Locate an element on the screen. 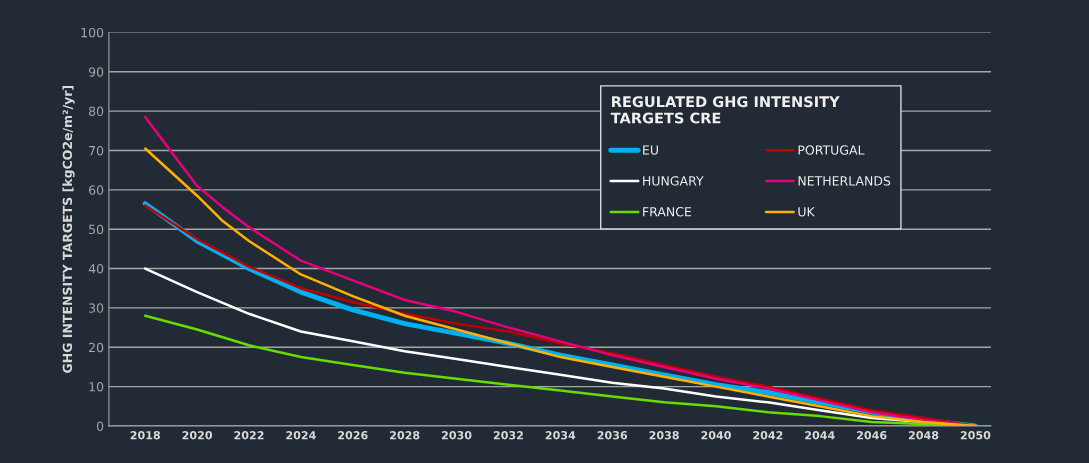 The height and width of the screenshot is (463, 1089). y-tick-label: 30 is located at coordinates (96, 308).